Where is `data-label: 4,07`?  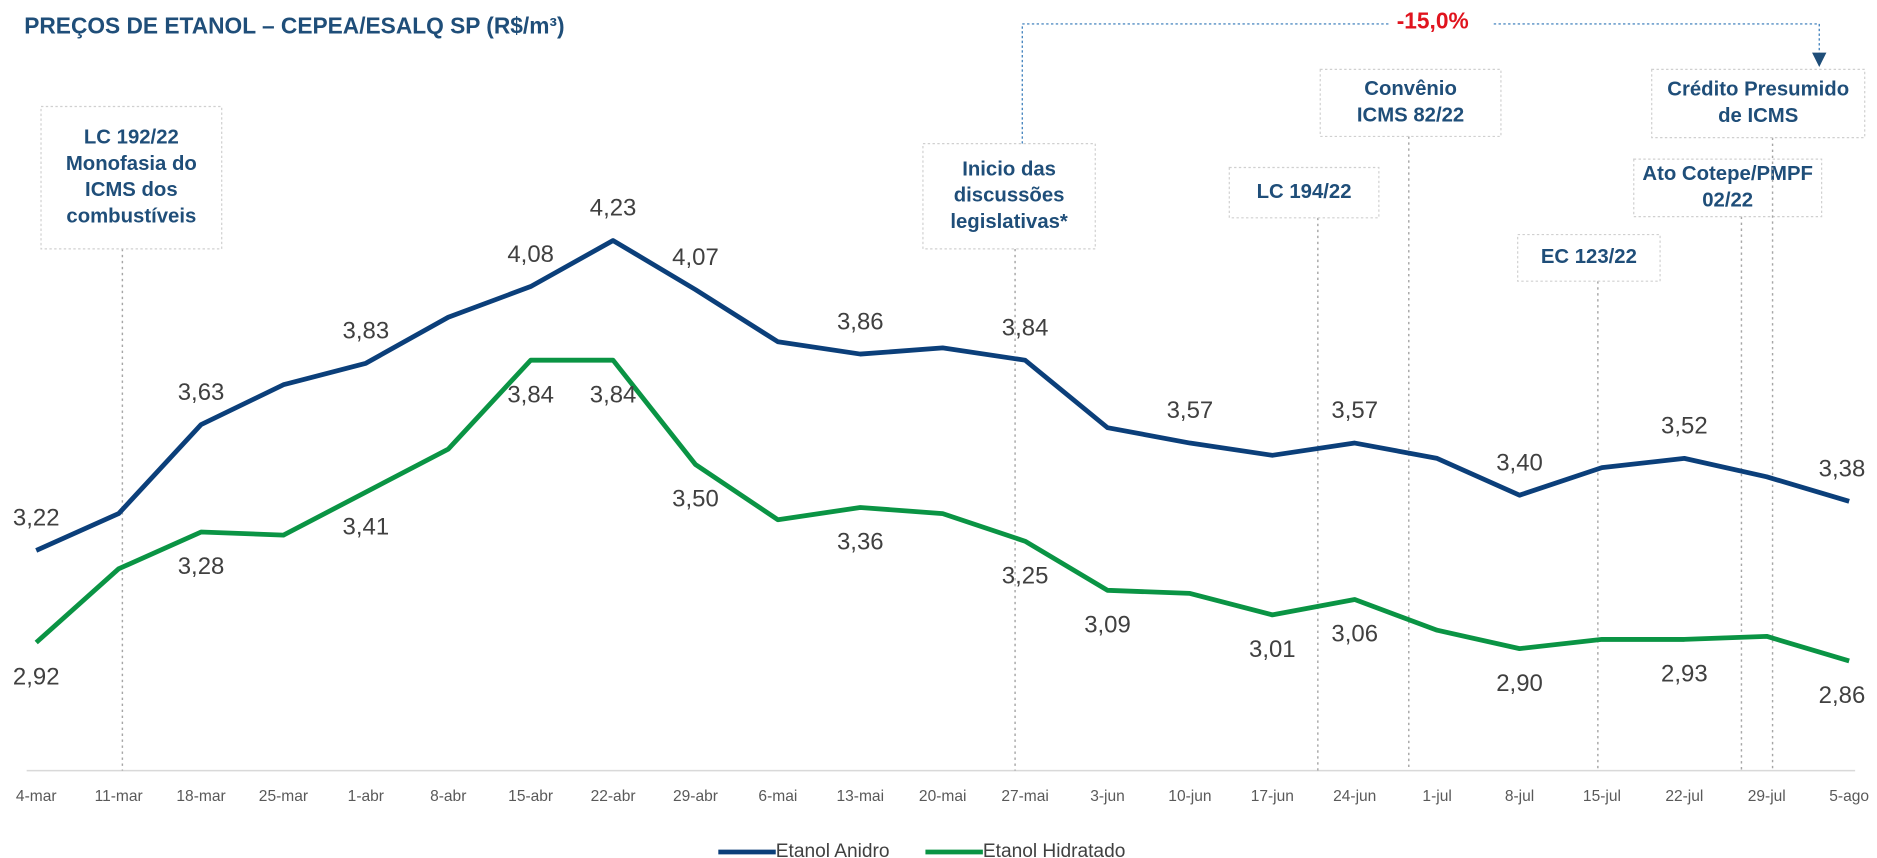
data-label: 4,07 is located at coordinates (695, 257).